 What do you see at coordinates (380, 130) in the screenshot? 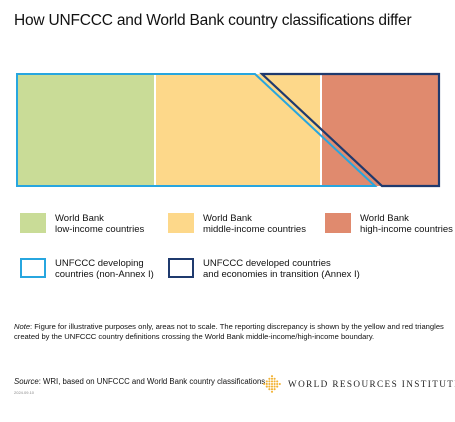
I see `high-income-region` at bounding box center [380, 130].